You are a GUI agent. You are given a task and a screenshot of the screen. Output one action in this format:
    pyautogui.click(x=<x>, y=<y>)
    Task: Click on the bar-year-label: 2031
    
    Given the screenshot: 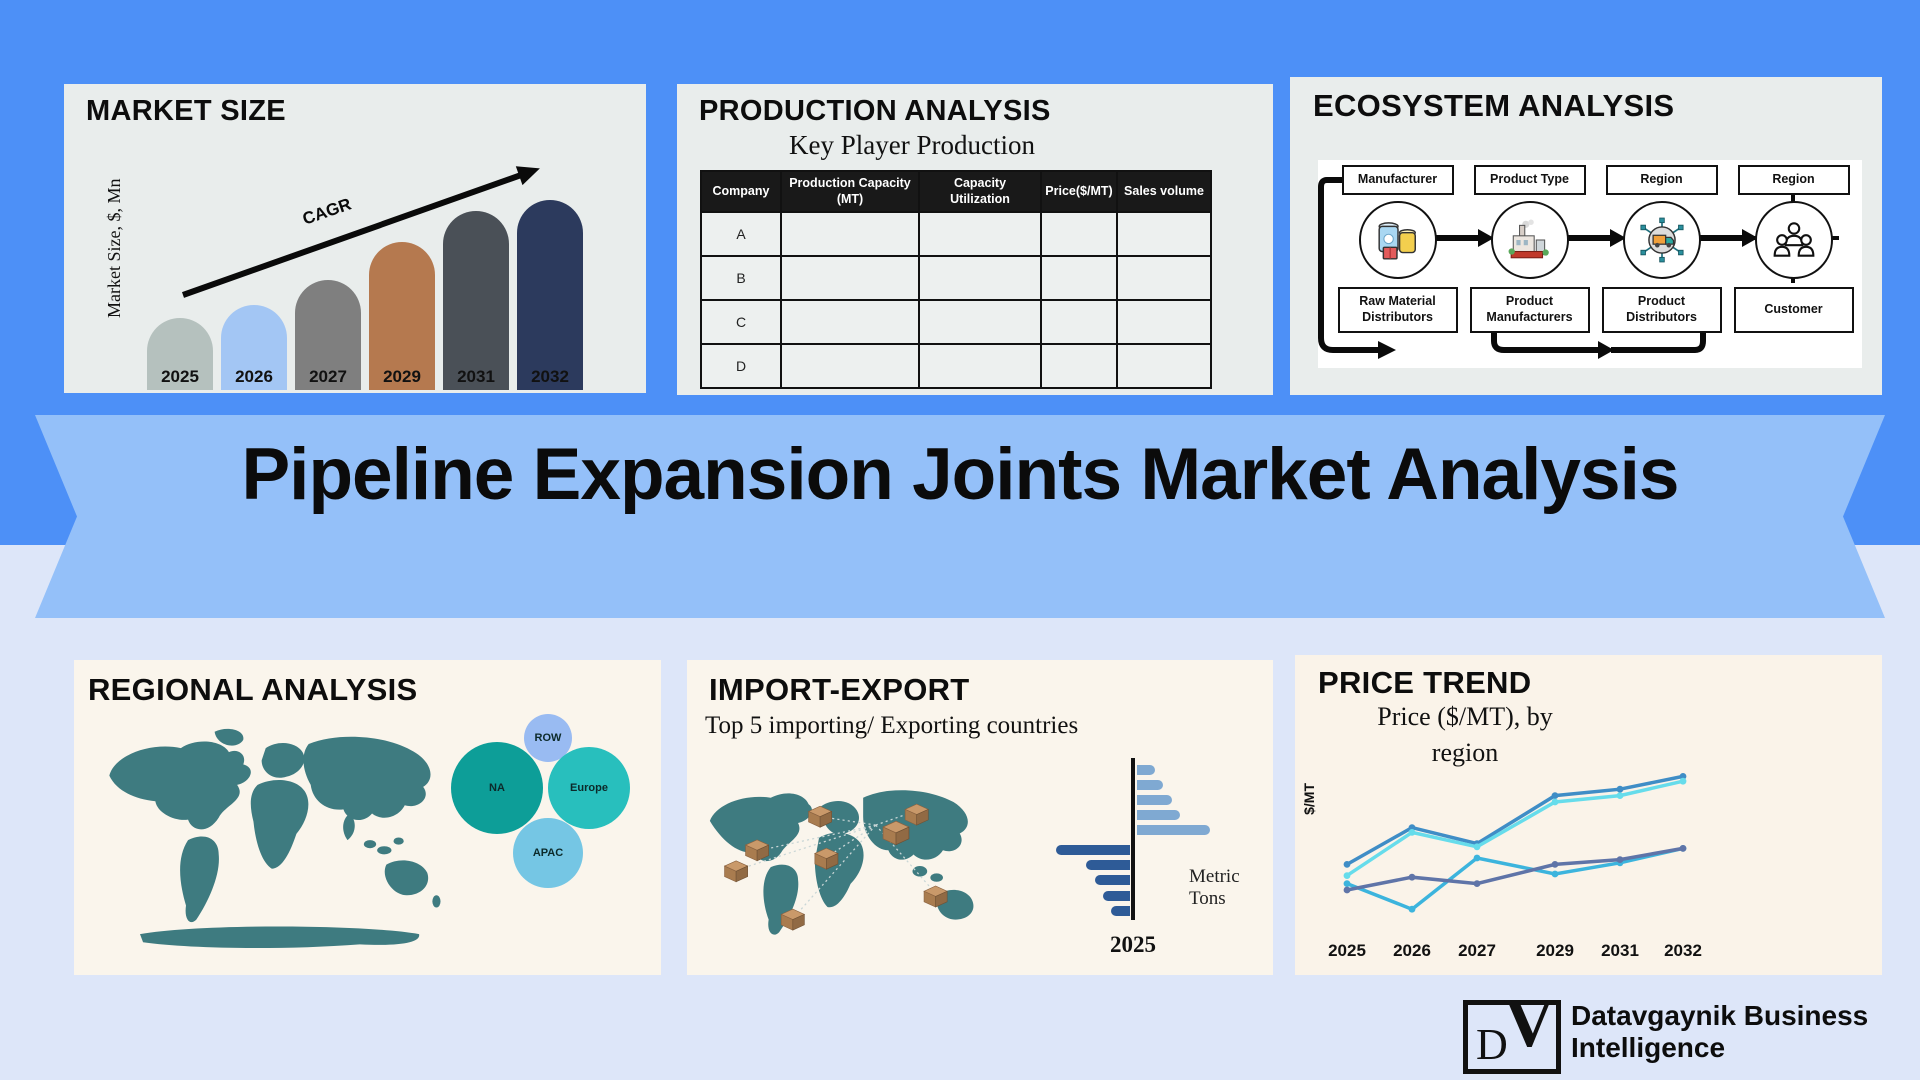 What is the action you would take?
    pyautogui.click(x=476, y=376)
    